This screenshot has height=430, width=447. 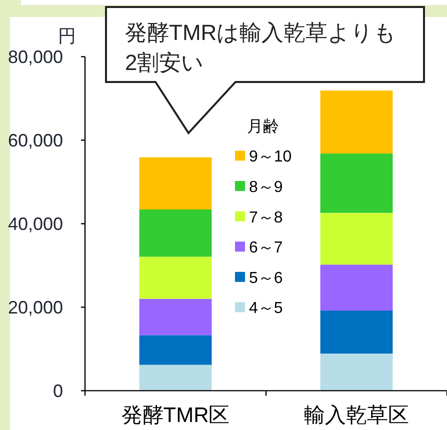 I want to click on y-axis-title: 円, so click(x=67, y=36).